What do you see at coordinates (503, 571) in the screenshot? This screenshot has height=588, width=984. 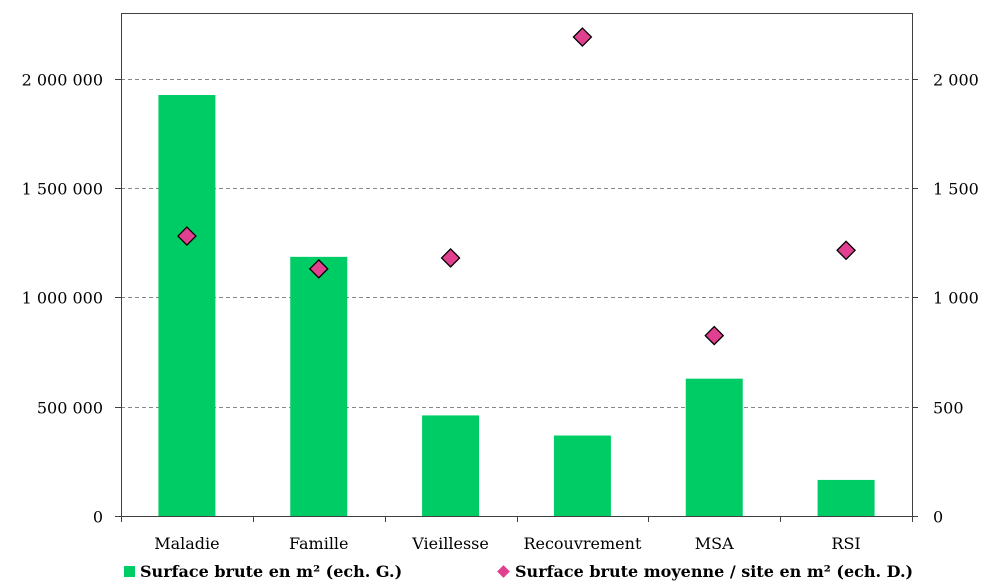 I see `legend-swatch-diamond` at bounding box center [503, 571].